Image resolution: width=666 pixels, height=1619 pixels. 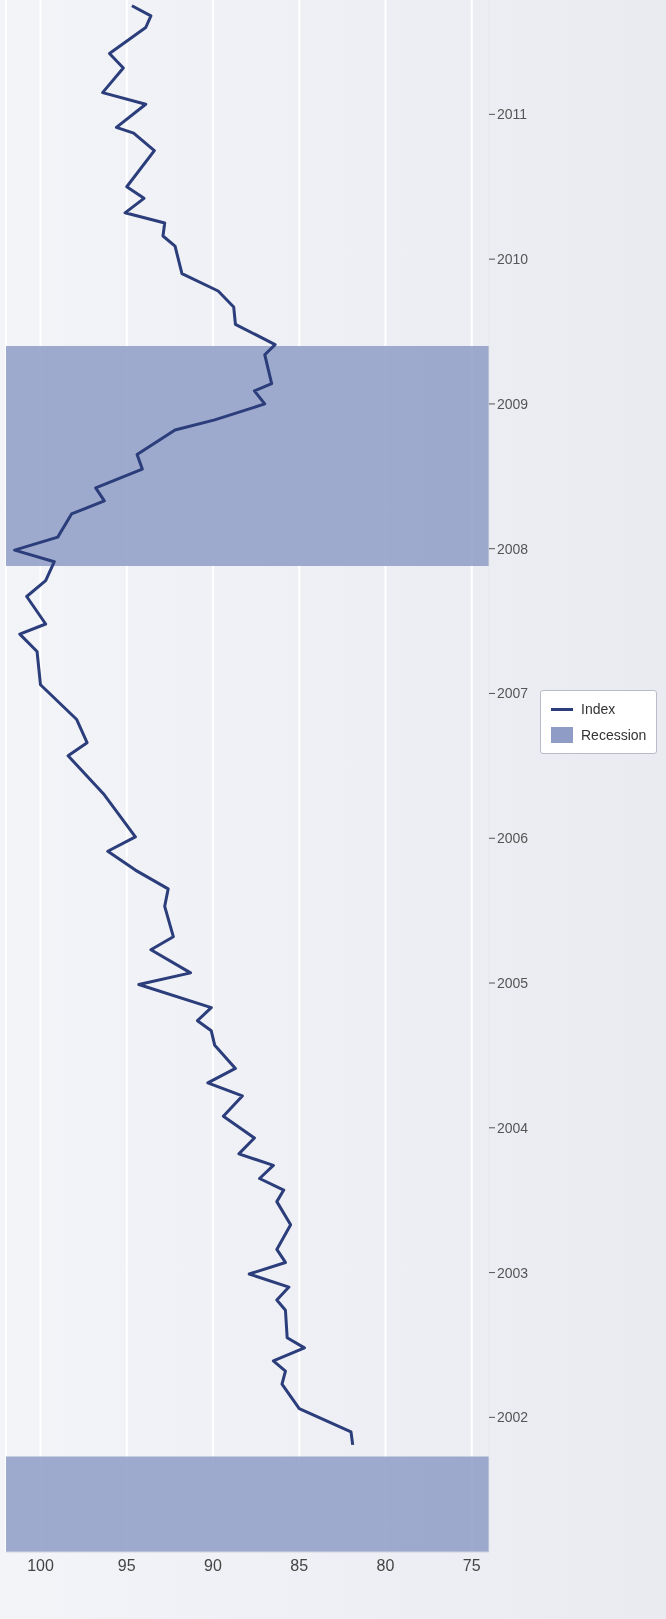 I want to click on legend-label: Index, so click(x=598, y=709).